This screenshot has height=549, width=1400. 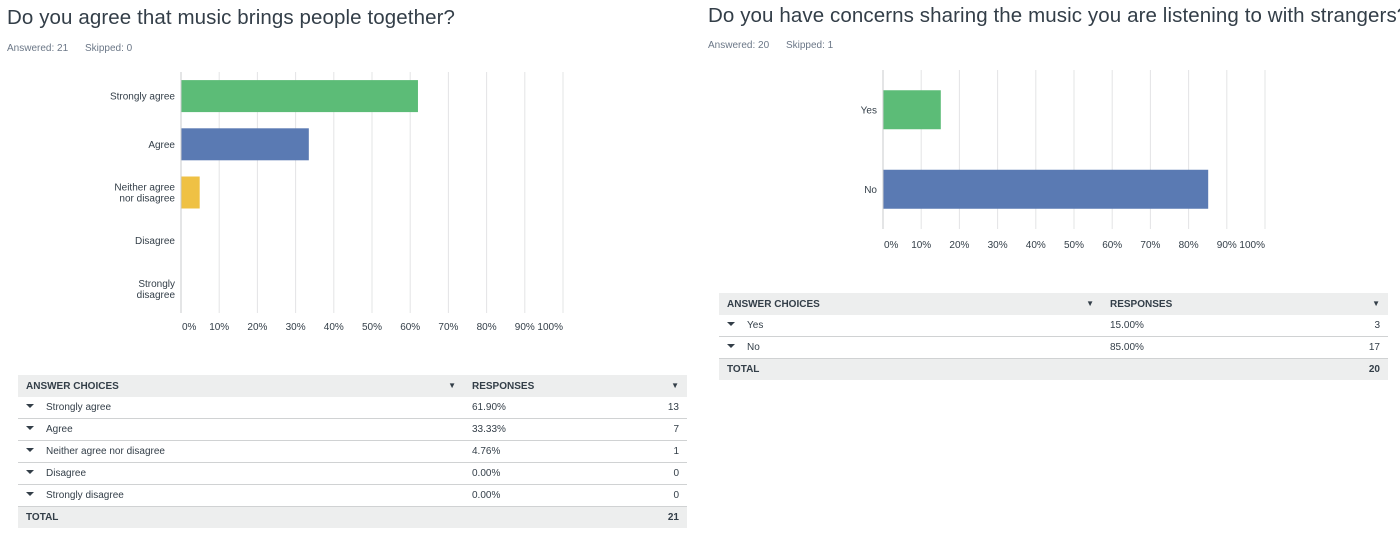 What do you see at coordinates (1195, 347) in the screenshot?
I see `response-percent: 85.00%` at bounding box center [1195, 347].